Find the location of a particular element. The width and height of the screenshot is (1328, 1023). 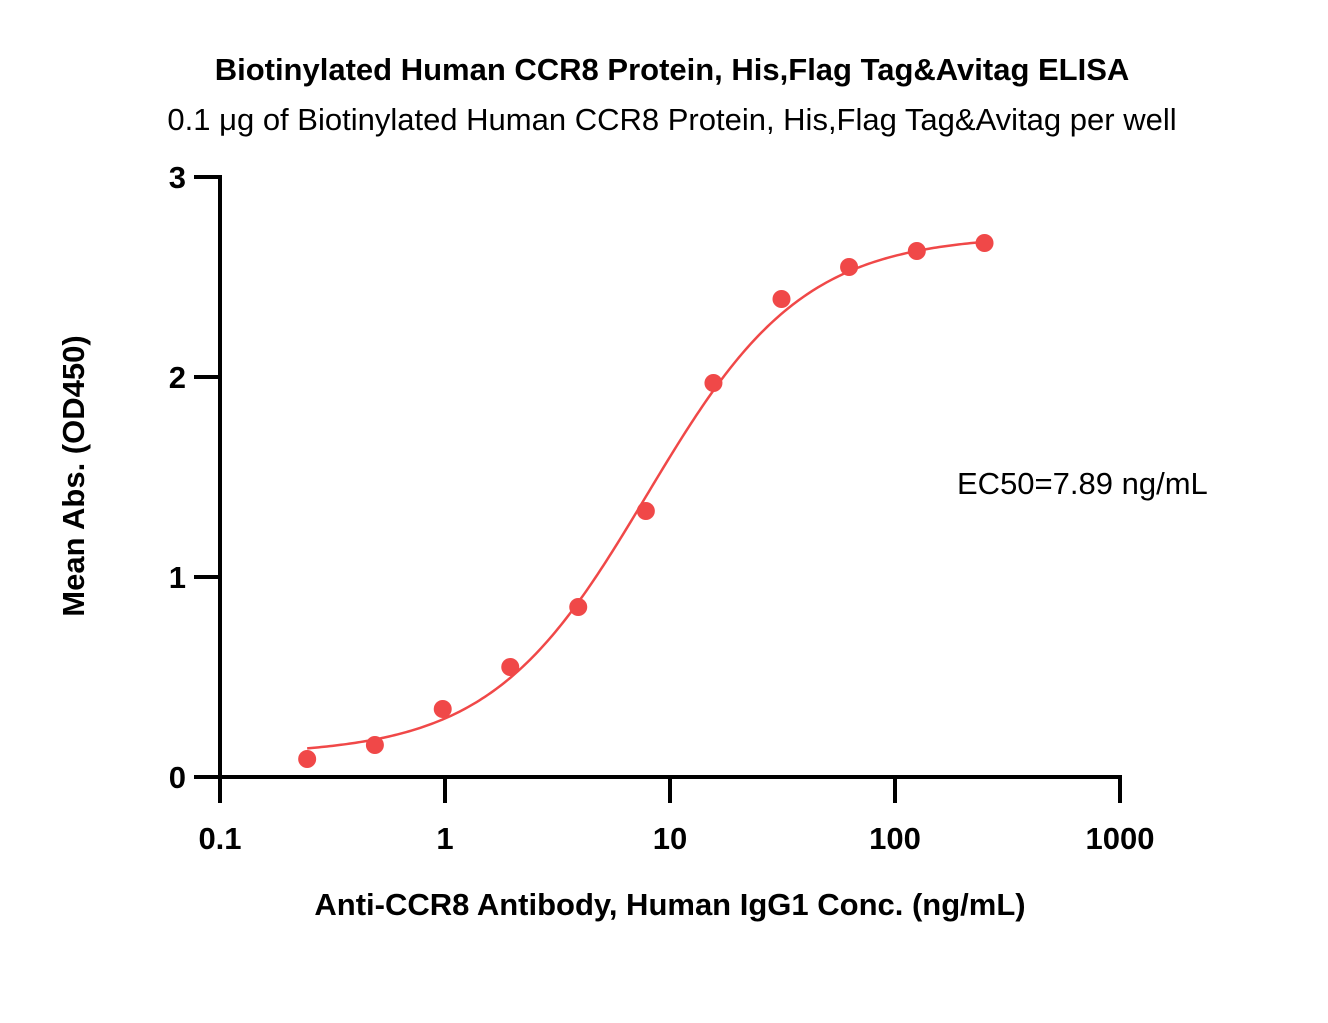

x-tick-label: 1000 is located at coordinates (1120, 838).